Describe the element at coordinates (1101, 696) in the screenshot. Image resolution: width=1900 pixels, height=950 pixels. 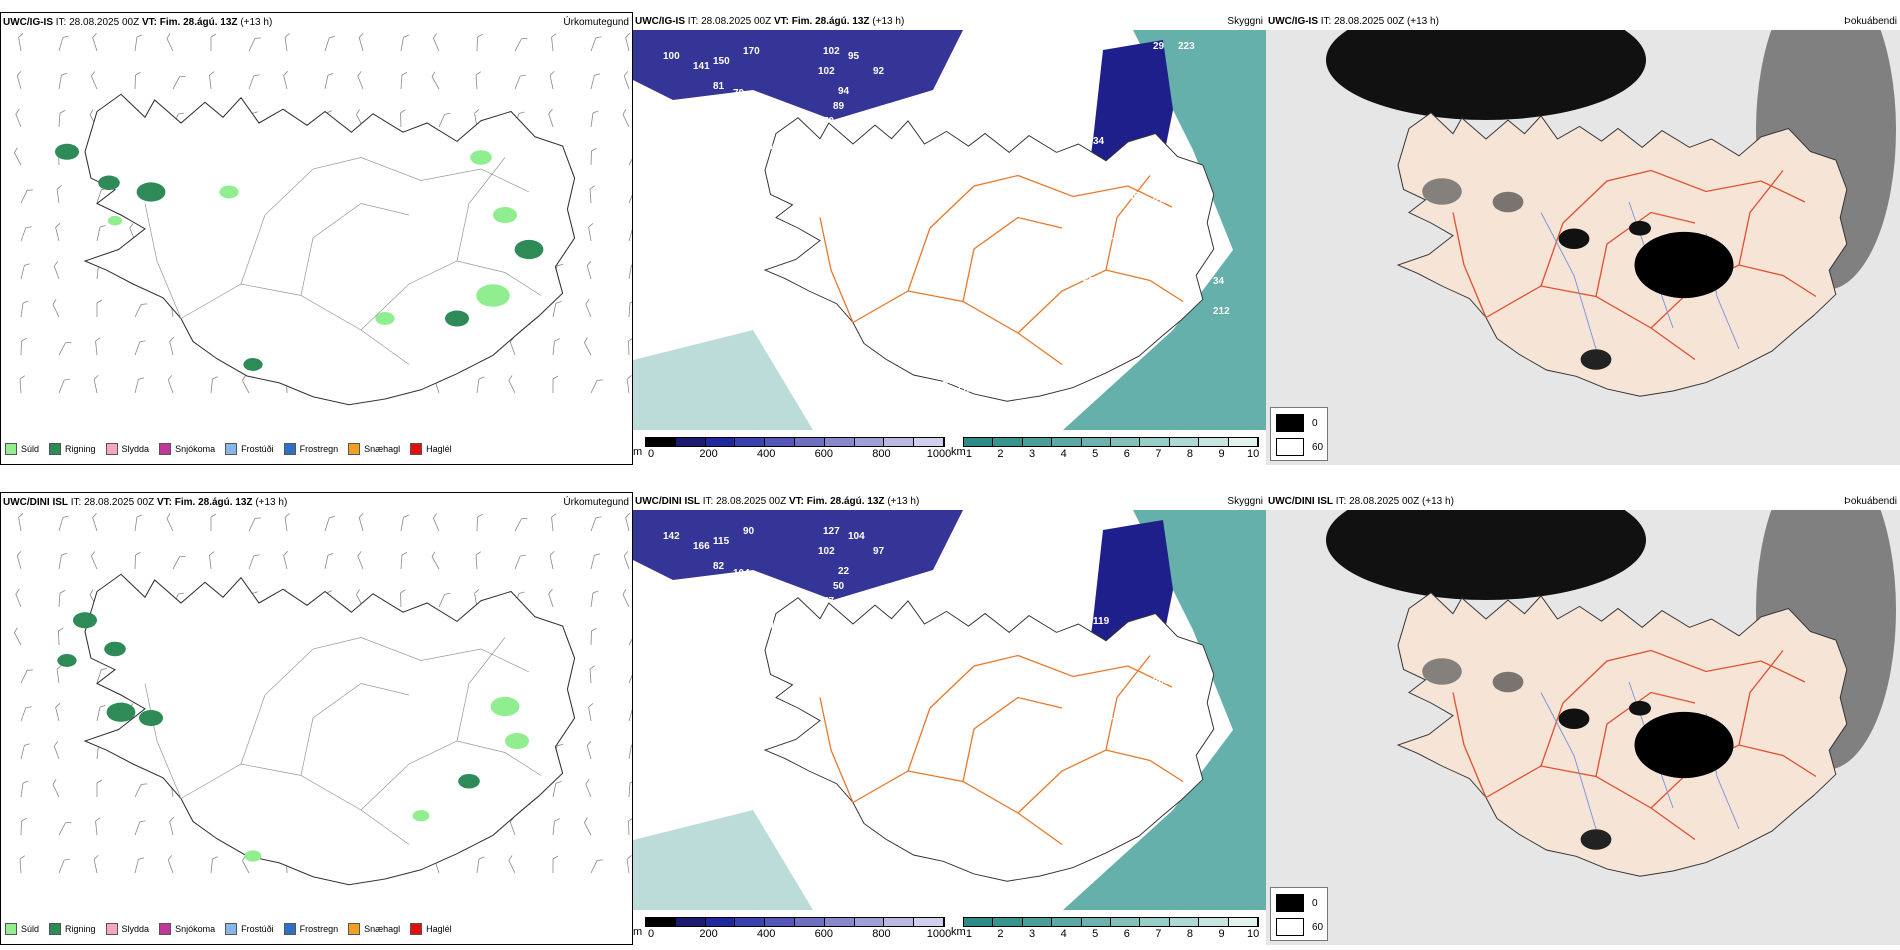
I see `cloud-base-label: 124` at that location.